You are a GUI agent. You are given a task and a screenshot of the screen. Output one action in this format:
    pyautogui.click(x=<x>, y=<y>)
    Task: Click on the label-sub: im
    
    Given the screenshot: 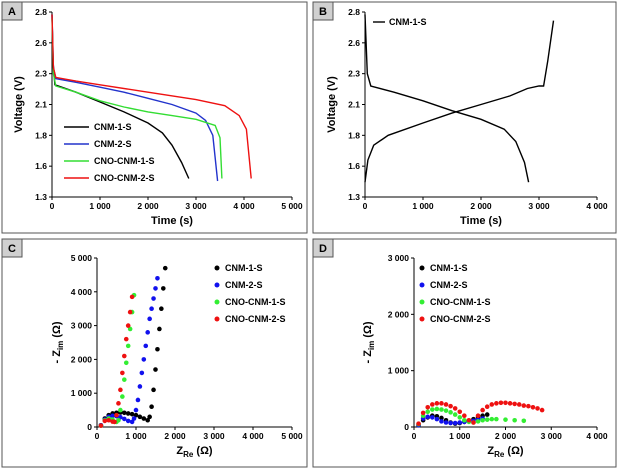 What is the action you would take?
    pyautogui.click(x=60, y=345)
    